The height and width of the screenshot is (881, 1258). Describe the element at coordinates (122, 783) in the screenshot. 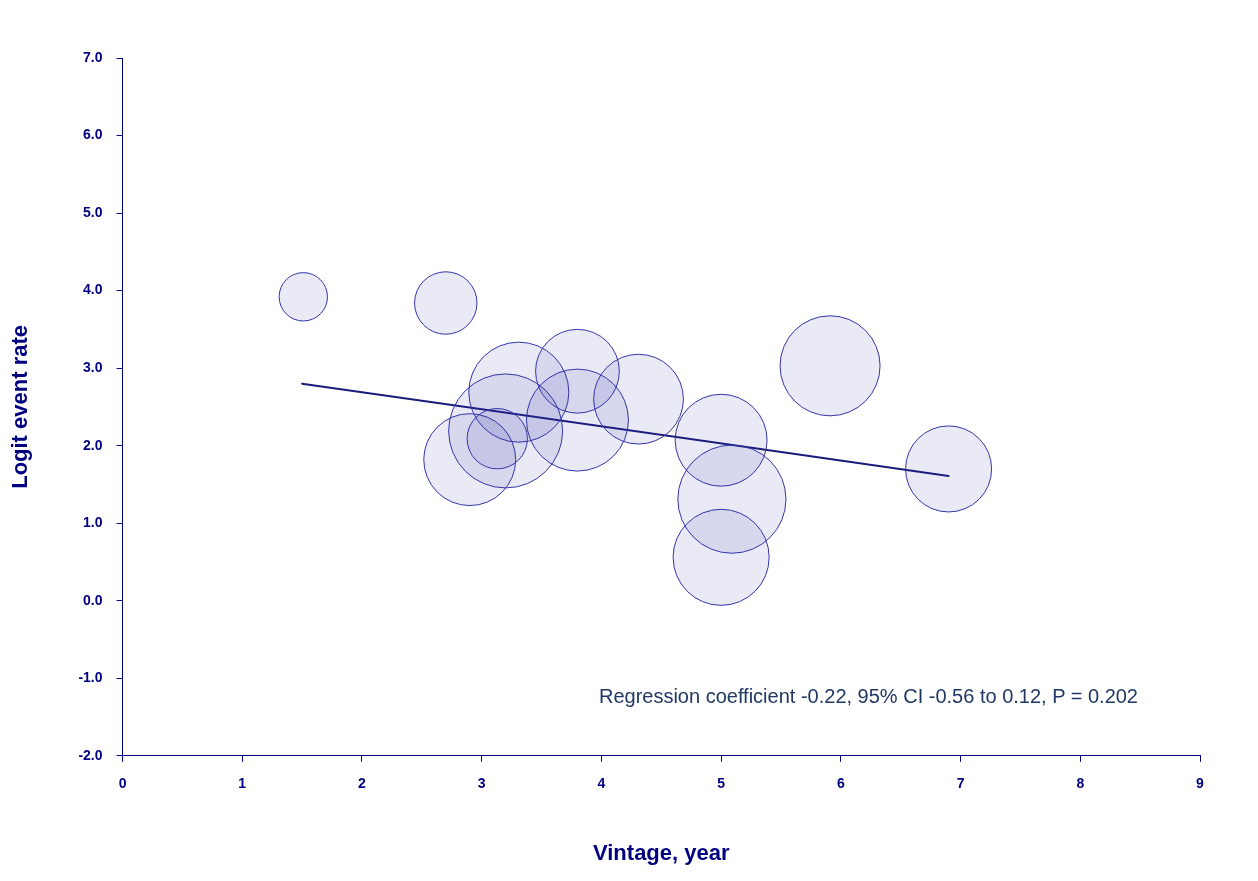

I see `x-tick-label: 0` at that location.